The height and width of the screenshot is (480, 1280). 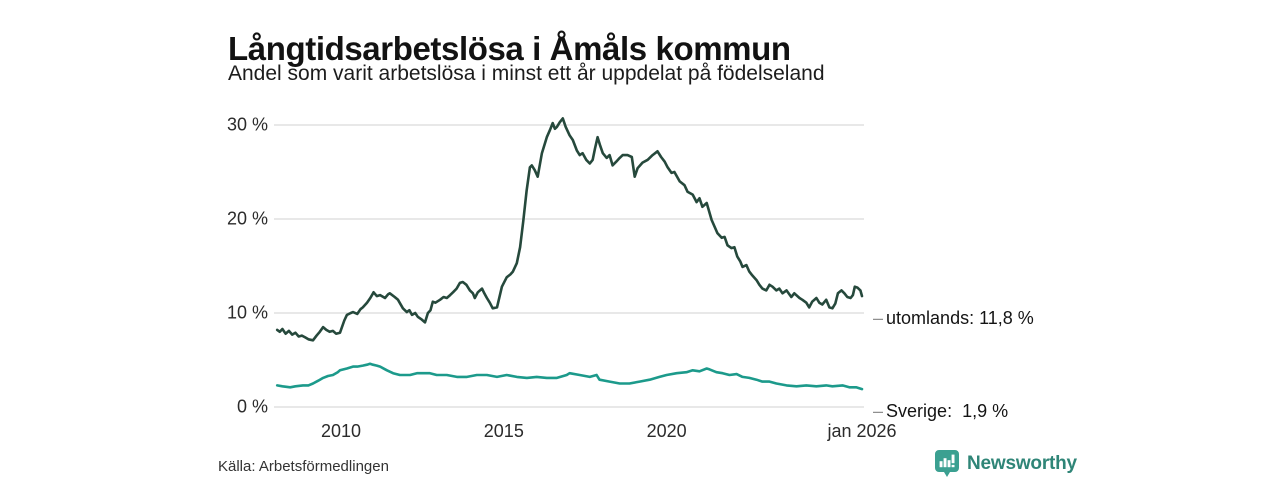 What do you see at coordinates (947, 411) in the screenshot?
I see `series-label-sverige-text: Sverige: 1,9 %` at bounding box center [947, 411].